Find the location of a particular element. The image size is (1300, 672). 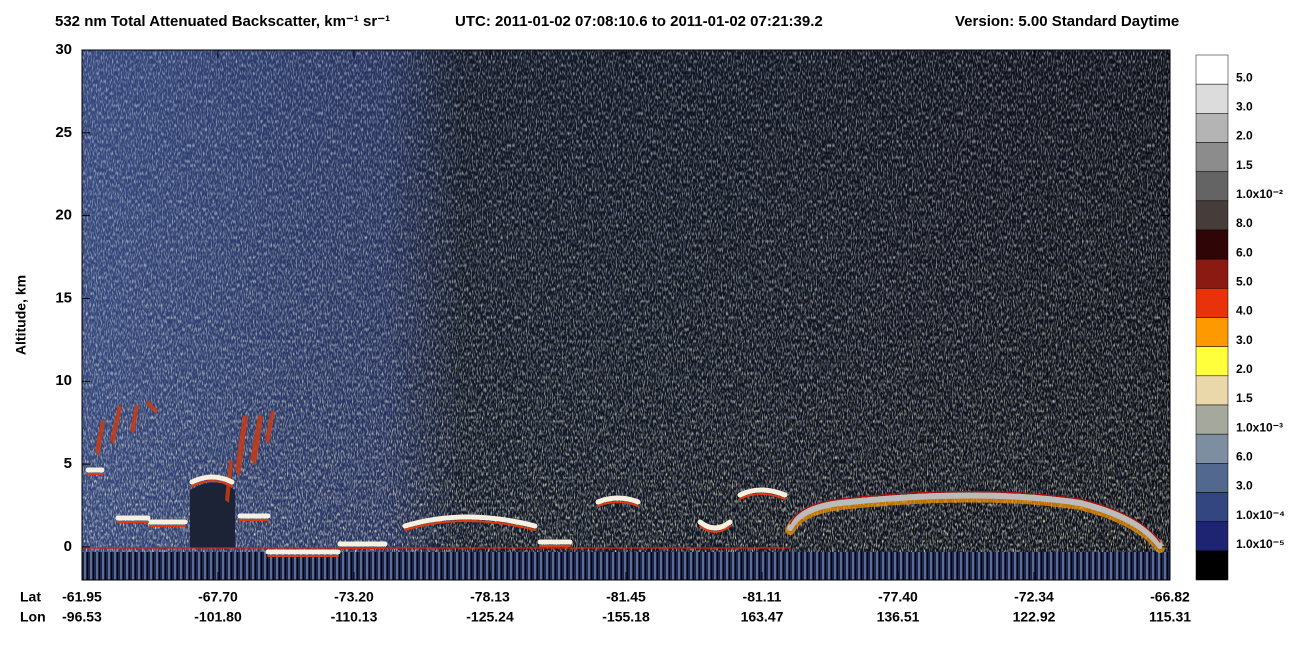

y-axis-label: Altitude, km is located at coordinates (21, 315).